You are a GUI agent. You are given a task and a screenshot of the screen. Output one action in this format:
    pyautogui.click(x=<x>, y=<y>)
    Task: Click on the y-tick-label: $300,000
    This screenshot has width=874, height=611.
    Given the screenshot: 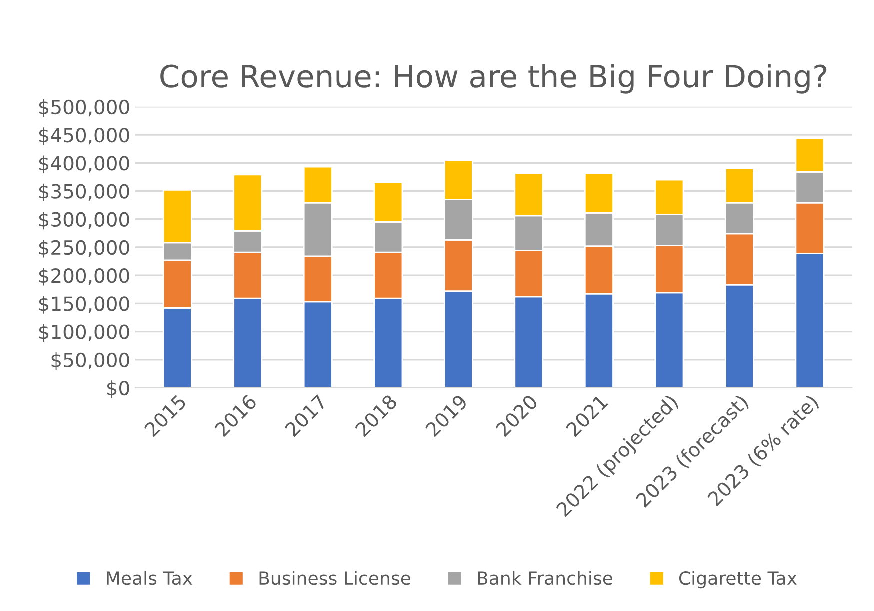 What is the action you would take?
    pyautogui.click(x=84, y=221)
    